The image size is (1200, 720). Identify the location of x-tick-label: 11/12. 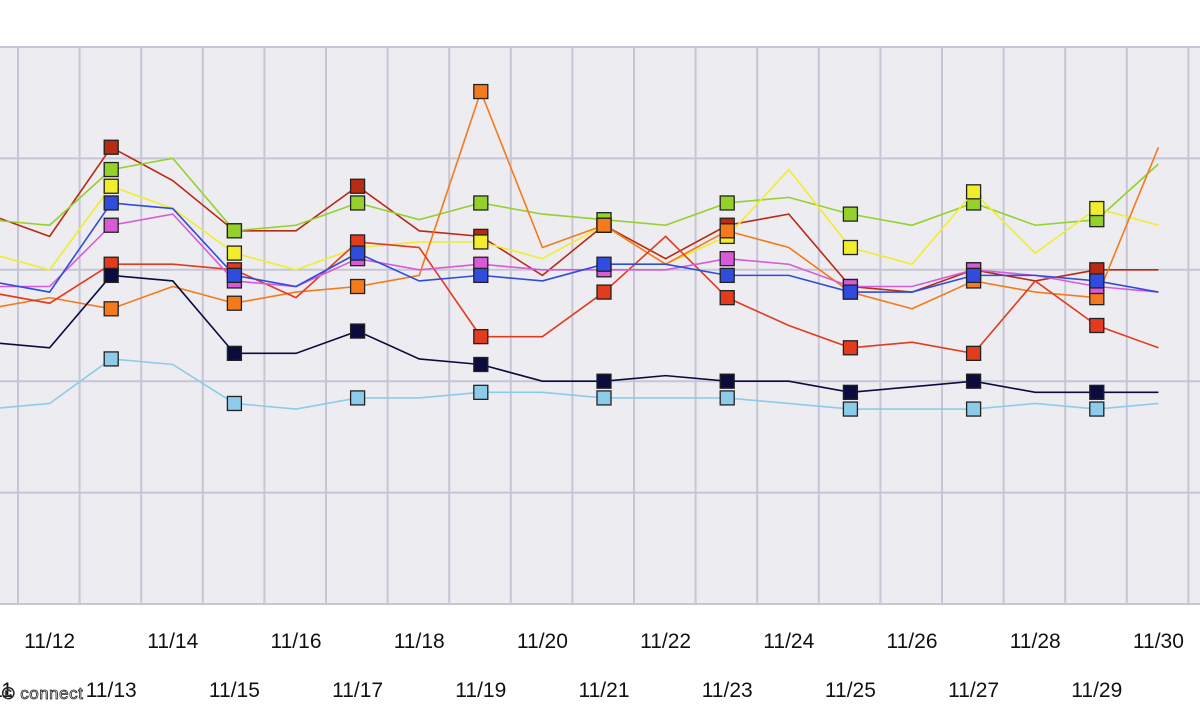
(49, 641).